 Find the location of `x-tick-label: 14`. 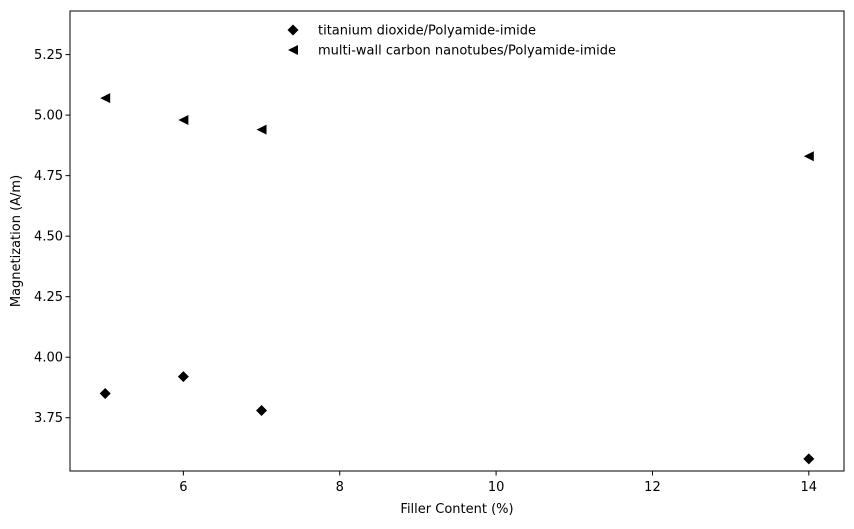

x-tick-label: 14 is located at coordinates (809, 487).